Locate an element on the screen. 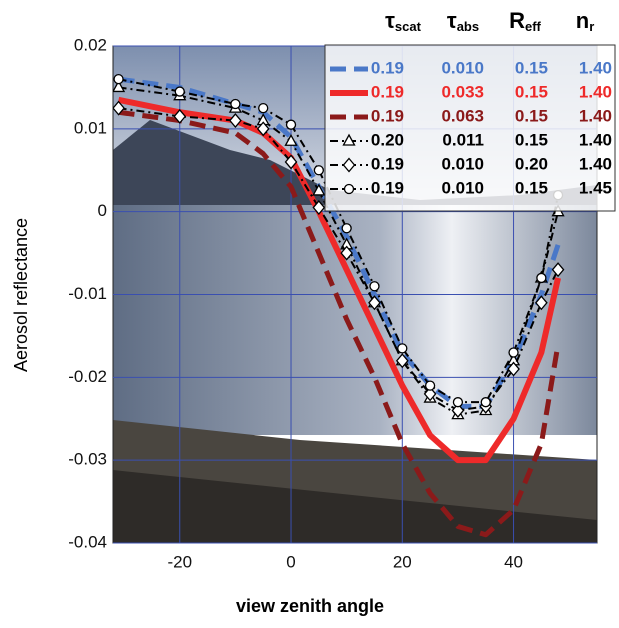 The height and width of the screenshot is (628, 619). y-tick-label: 0.01 is located at coordinates (90, 127).